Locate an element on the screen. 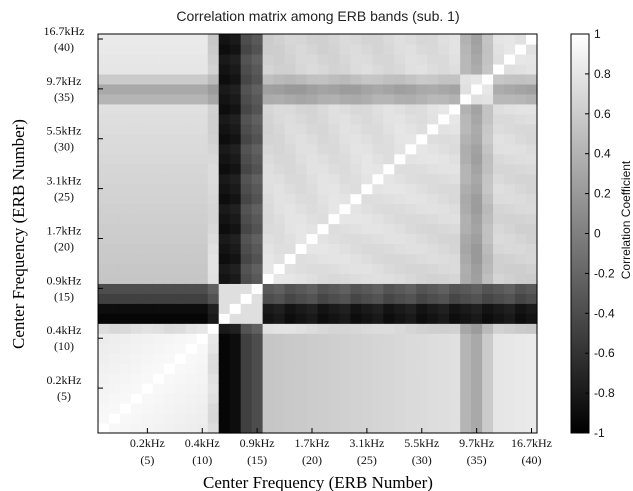 This screenshot has width=633, height=491. x-tick-label-freq: 1.7kHz is located at coordinates (312, 443).